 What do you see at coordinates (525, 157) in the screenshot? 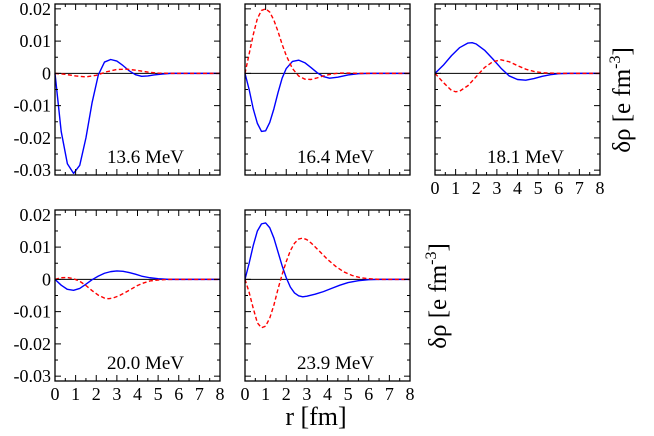
I see `energy-label: 18.1 MeV` at bounding box center [525, 157].